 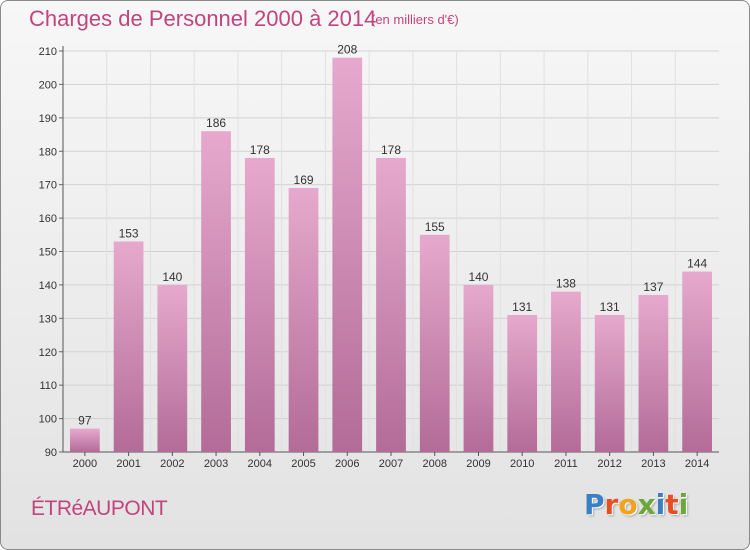 I want to click on x-tick-label: 2007, so click(x=391, y=464).